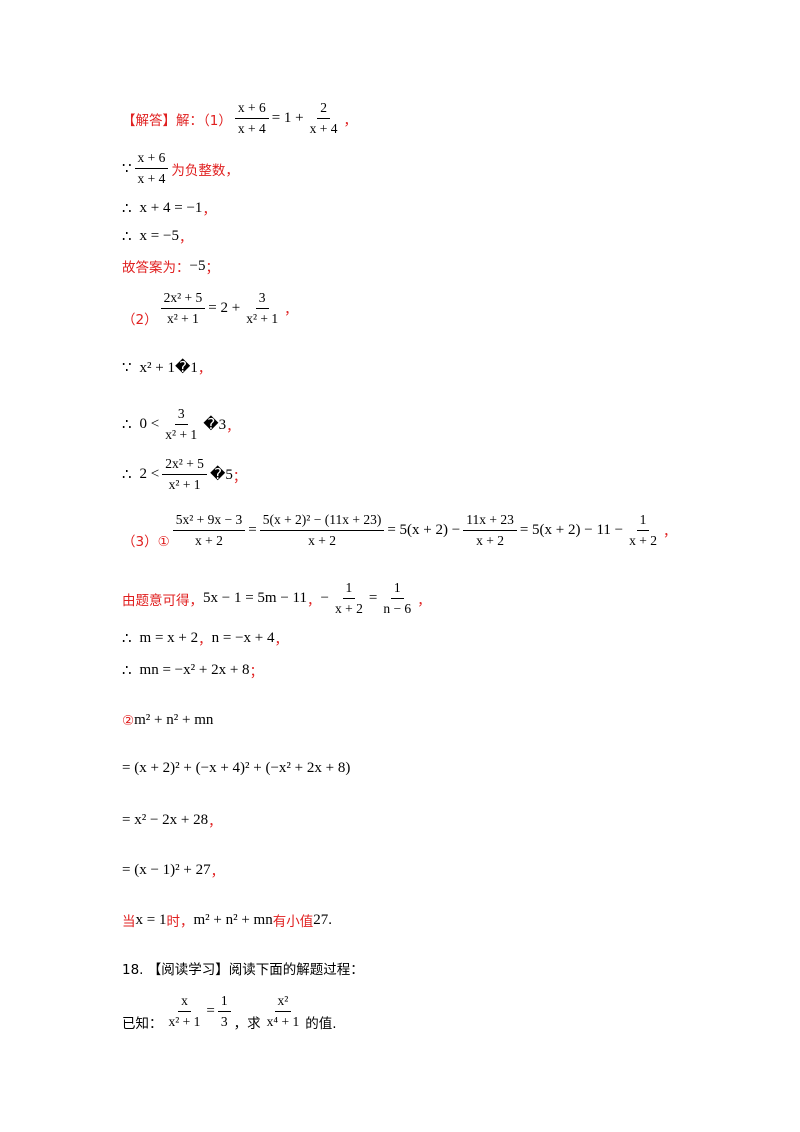  What do you see at coordinates (205, 170) in the screenshot?
I see `statement-text: 为负整数，` at bounding box center [205, 170].